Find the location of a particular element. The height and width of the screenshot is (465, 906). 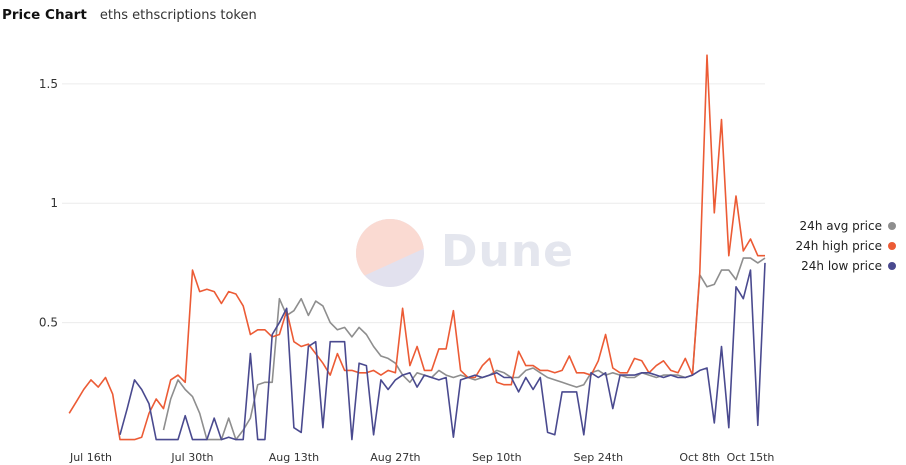

legend-label-high: 24h high price is located at coordinates (838, 246).